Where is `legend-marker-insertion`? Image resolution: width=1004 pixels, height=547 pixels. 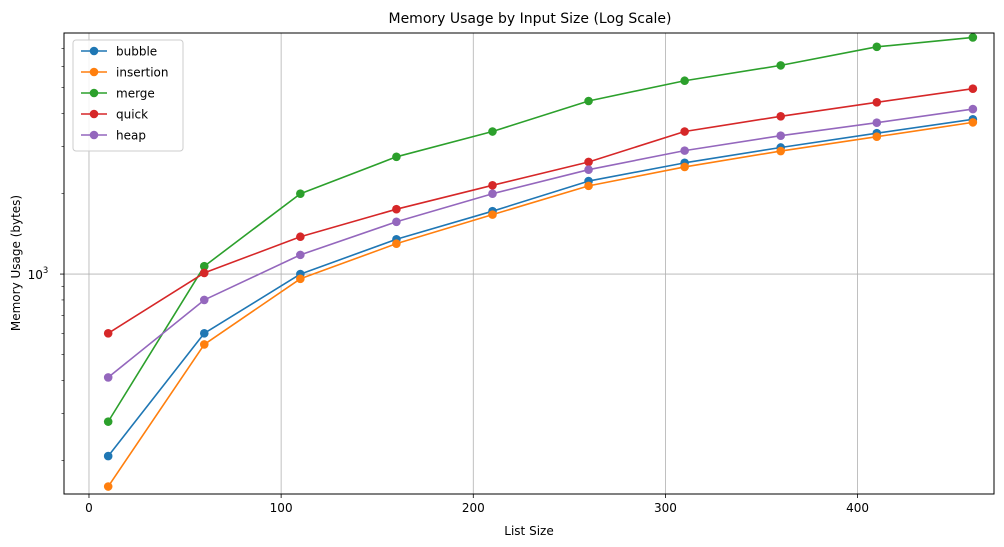
legend-marker-insertion is located at coordinates (94, 72).